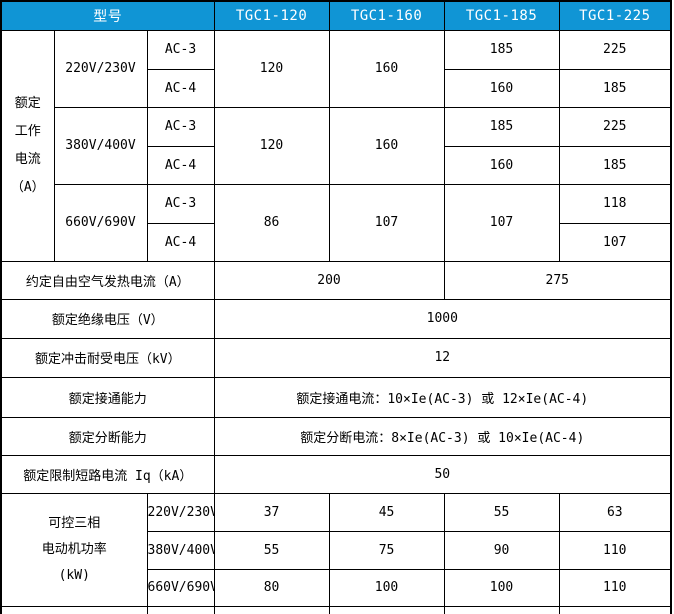  I want to click on clipped-row, so click(336, 609).